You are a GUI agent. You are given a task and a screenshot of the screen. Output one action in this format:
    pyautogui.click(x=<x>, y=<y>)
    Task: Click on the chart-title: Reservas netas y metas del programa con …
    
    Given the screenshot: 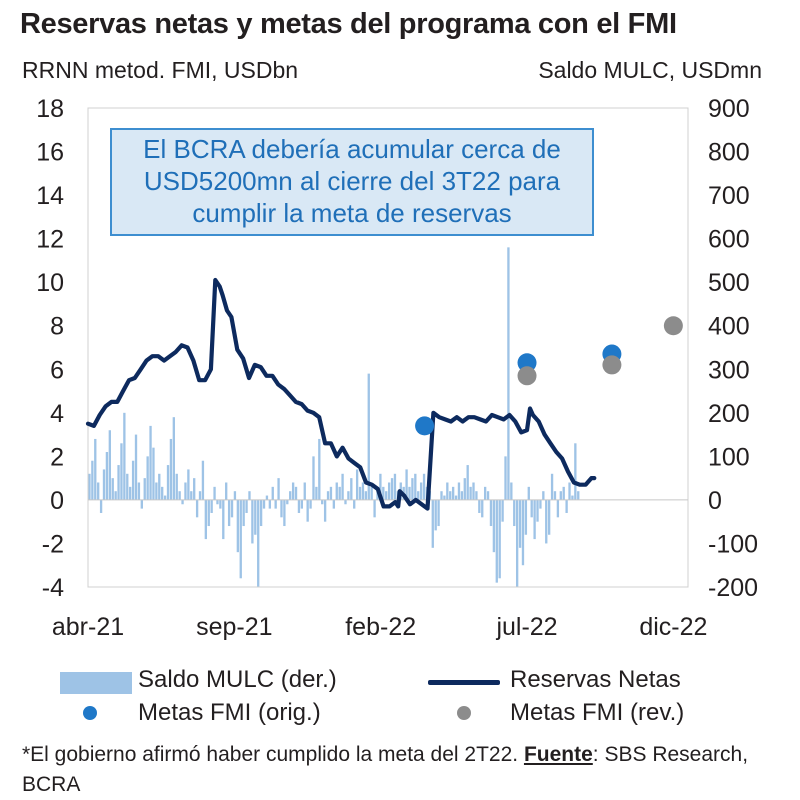 What is the action you would take?
    pyautogui.click(x=348, y=24)
    